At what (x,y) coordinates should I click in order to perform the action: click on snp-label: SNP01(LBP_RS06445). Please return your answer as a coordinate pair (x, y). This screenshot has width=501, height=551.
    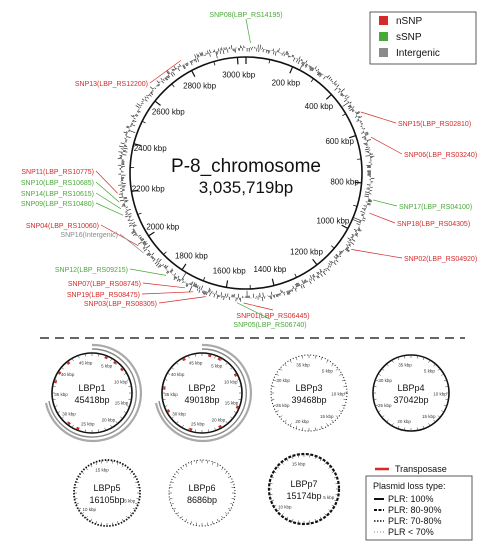
    Looking at the image, I should click on (272, 316).